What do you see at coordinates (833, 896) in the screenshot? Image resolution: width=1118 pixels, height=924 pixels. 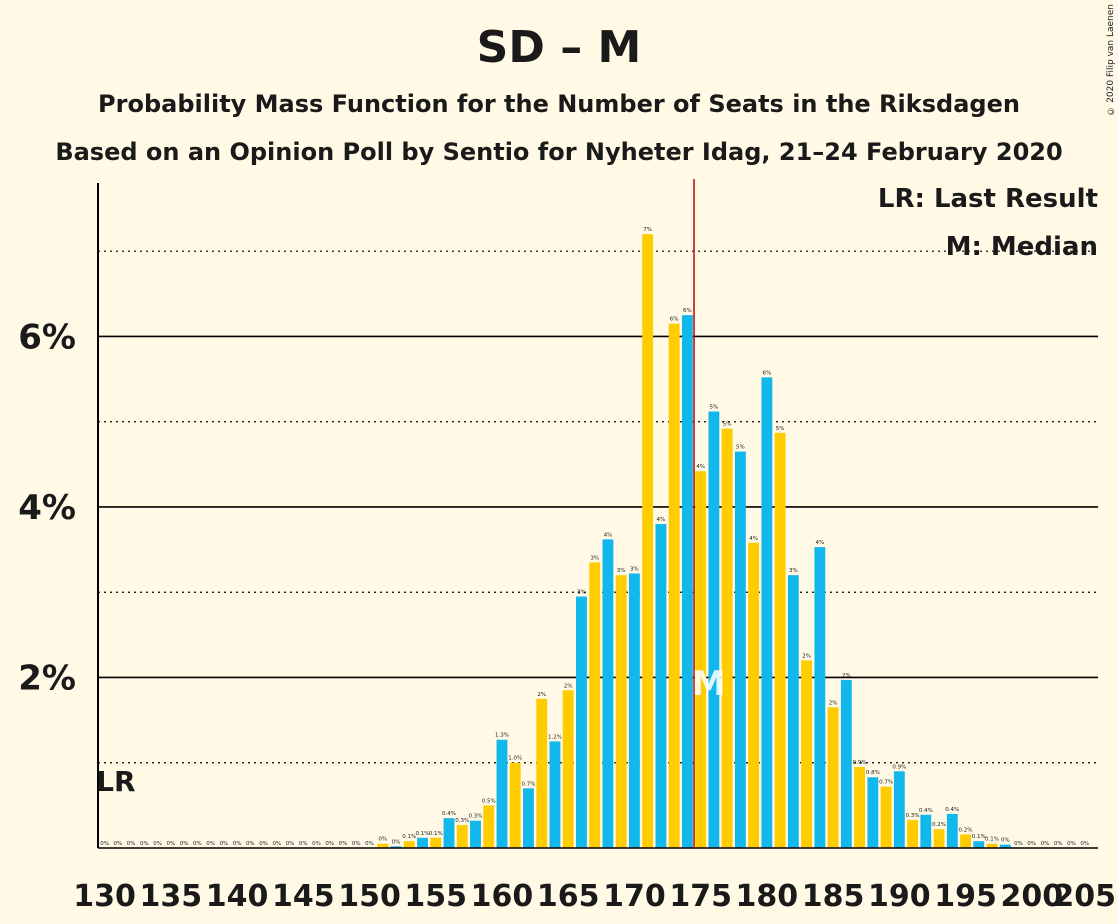 I see `x-tick-label: 185` at bounding box center [833, 896].